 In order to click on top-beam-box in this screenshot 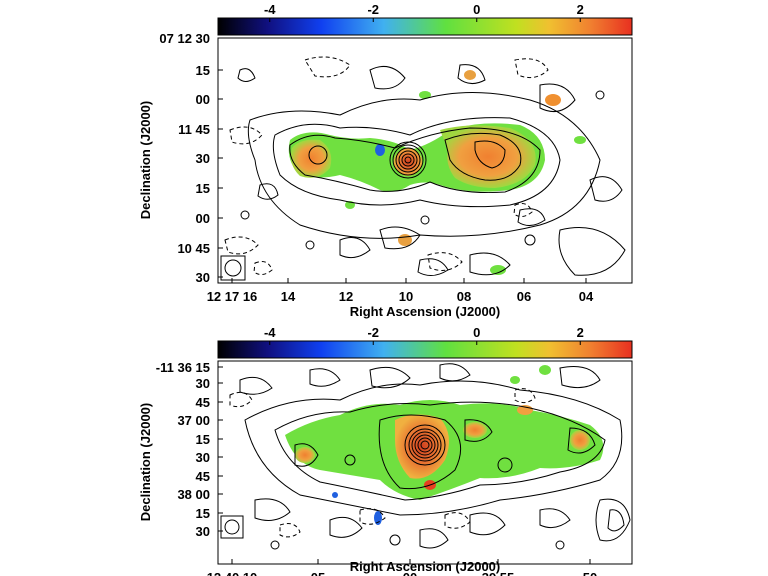, I will do `click(233, 268)`.